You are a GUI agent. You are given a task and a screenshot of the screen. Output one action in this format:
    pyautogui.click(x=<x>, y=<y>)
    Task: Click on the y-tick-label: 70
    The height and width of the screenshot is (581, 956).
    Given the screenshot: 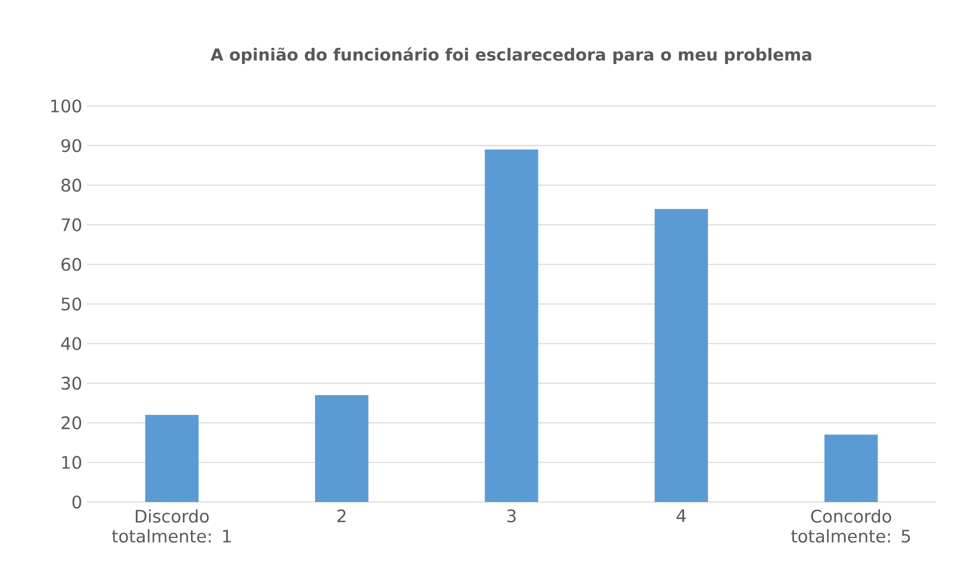 What is the action you would take?
    pyautogui.click(x=72, y=225)
    